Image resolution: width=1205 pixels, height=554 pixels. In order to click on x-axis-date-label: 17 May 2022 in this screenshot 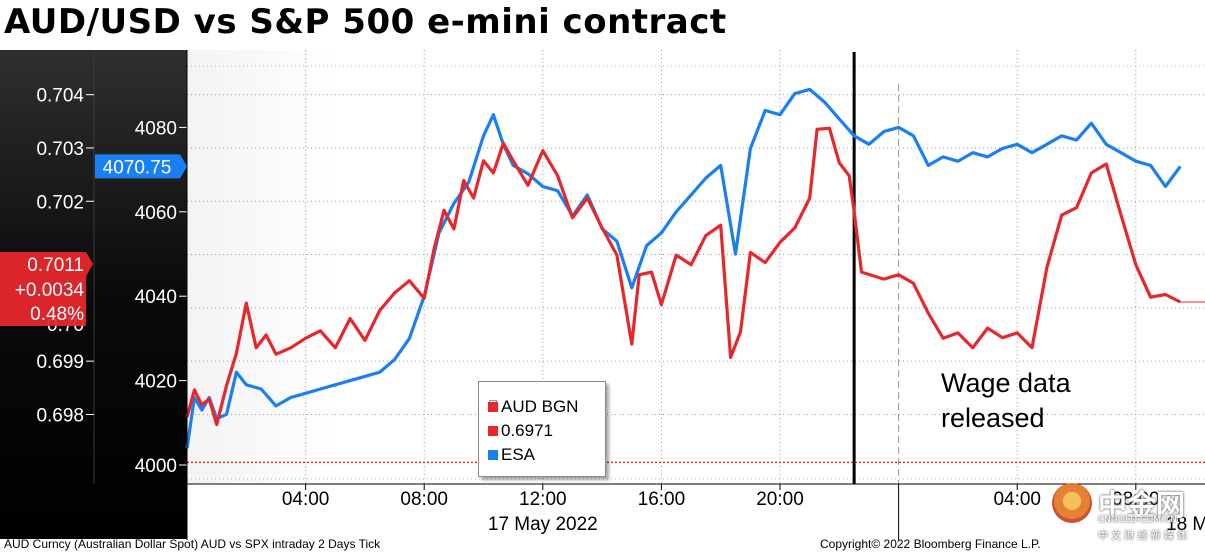, I will do `click(543, 524)`.